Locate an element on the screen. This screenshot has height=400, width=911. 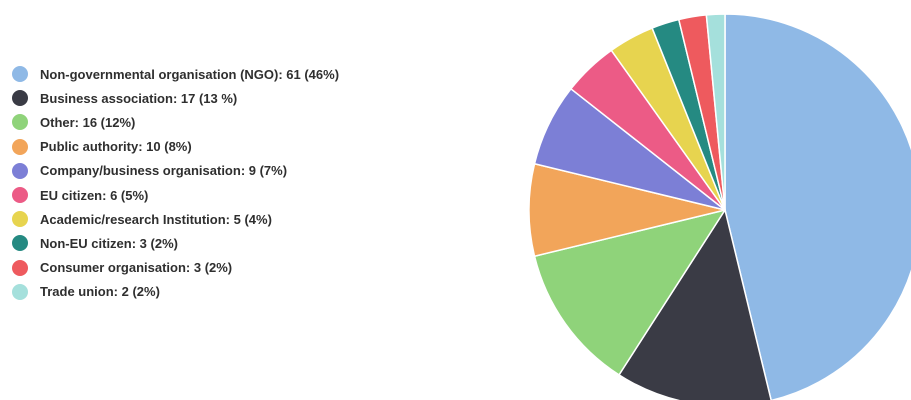
legend-item: Consumer organisation: 3 (2%) is located at coordinates (175, 268).